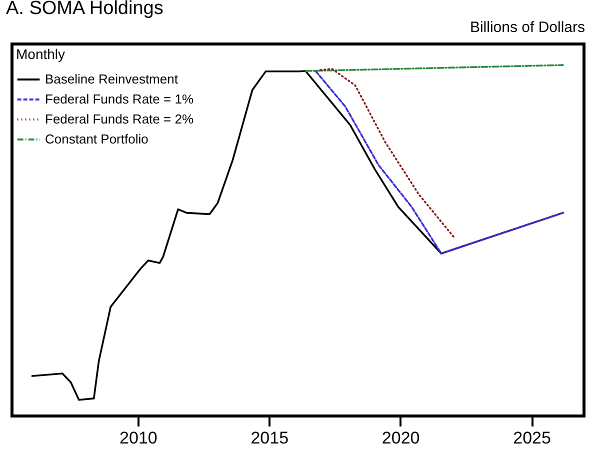 The width and height of the screenshot is (589, 467). I want to click on x-tick-label: 2015, so click(269, 438).